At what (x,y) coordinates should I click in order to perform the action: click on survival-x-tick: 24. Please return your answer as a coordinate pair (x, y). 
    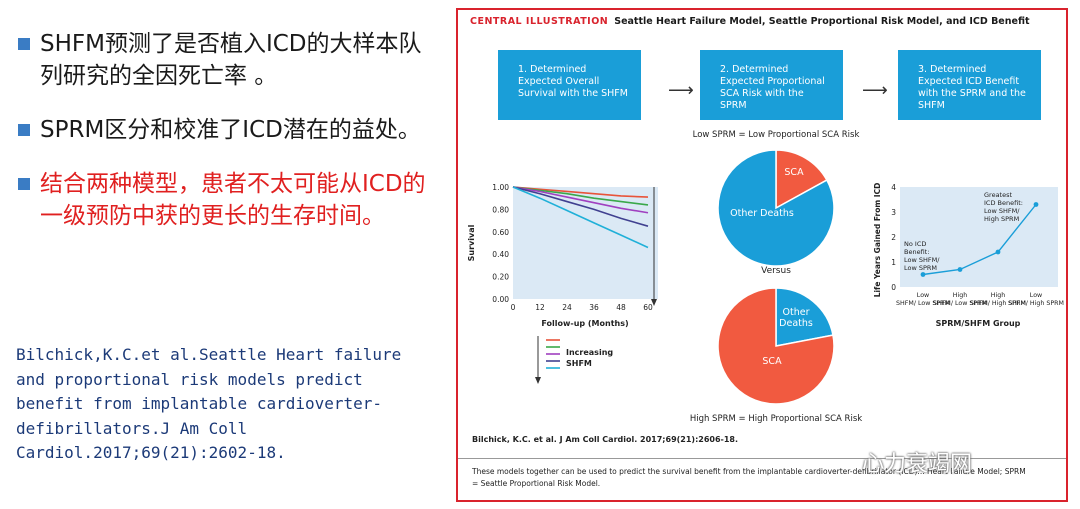
    Looking at the image, I should click on (567, 307).